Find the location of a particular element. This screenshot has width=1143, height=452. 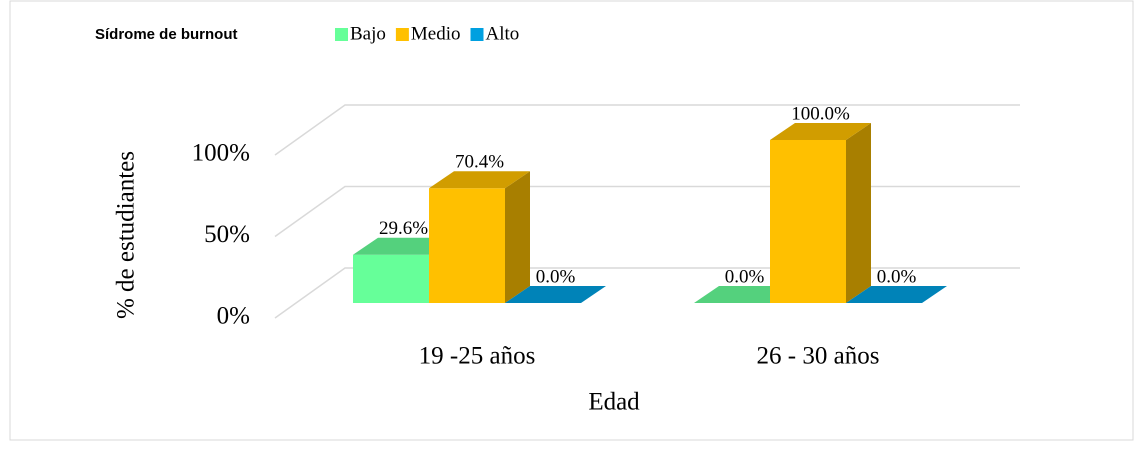

legend-label: Alto is located at coordinates (503, 33).